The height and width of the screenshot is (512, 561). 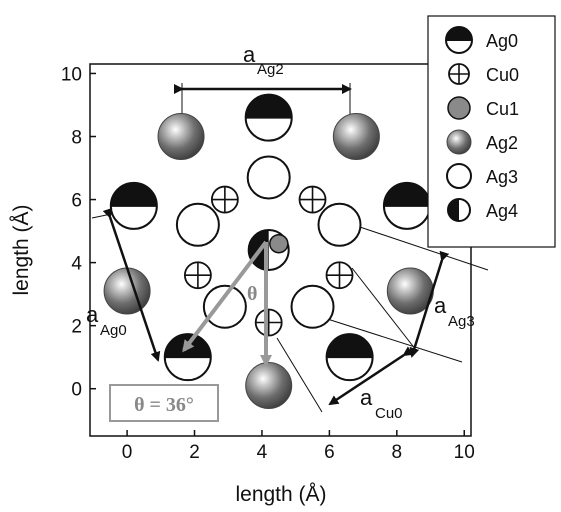 I want to click on y-tick-label: 2, so click(x=76, y=327).